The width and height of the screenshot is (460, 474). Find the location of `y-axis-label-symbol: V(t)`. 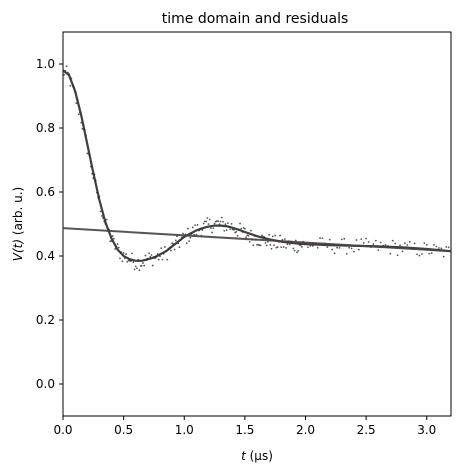

y-axis-label-symbol: V(t) is located at coordinates (18, 250).